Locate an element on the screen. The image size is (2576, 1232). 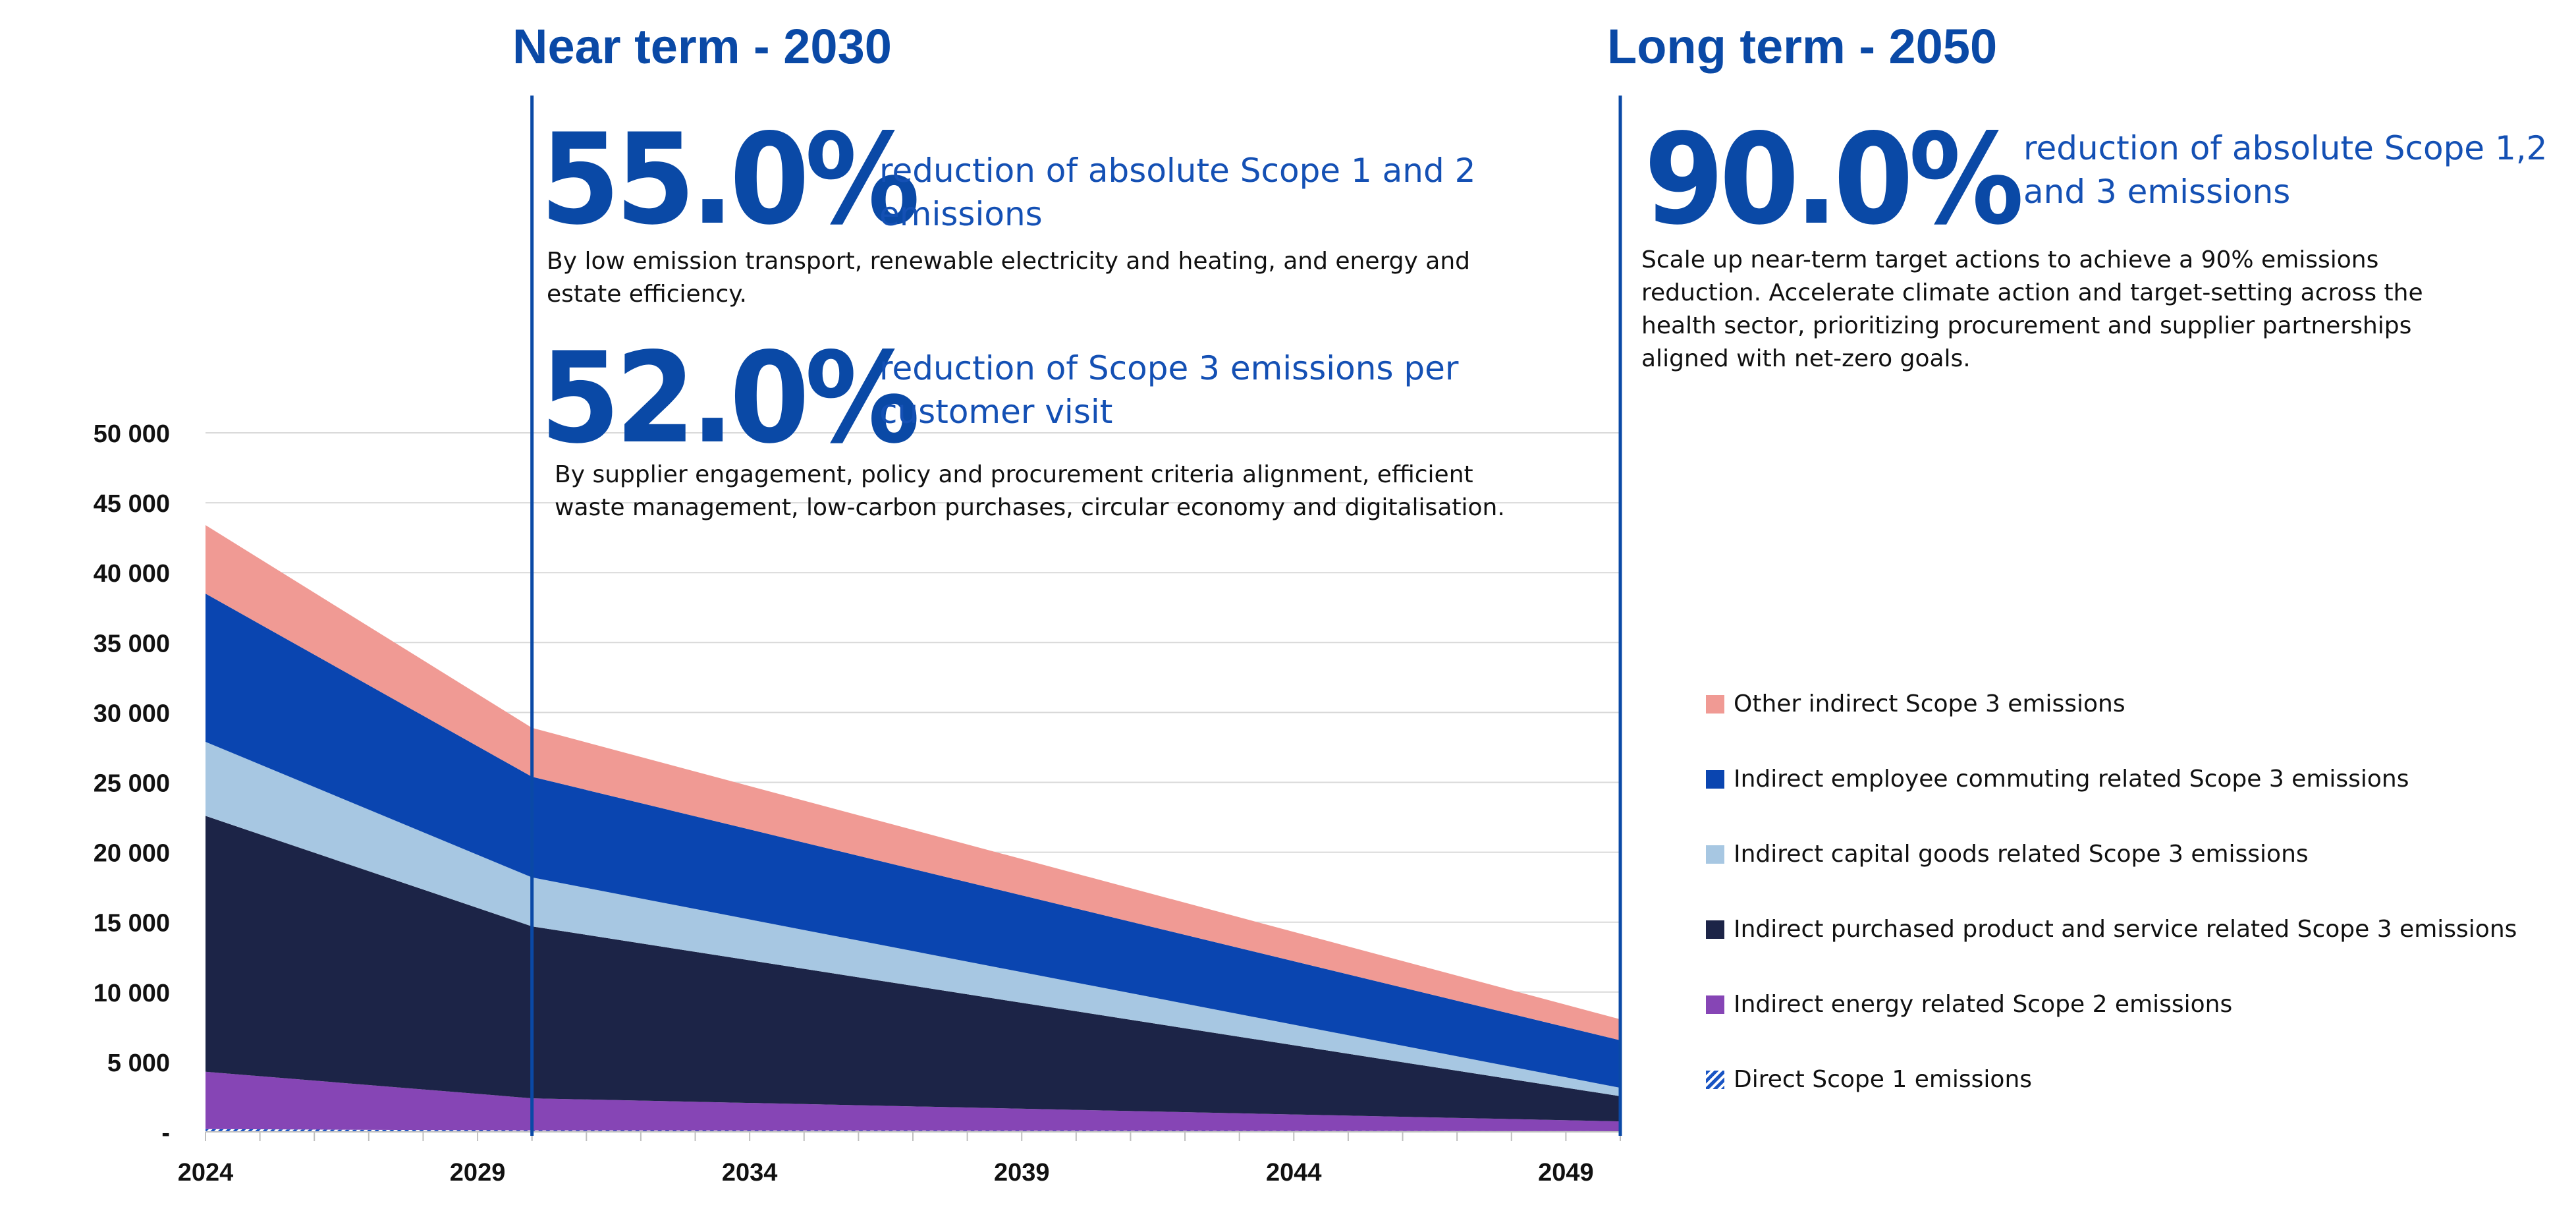
axes is located at coordinates (913, 1136).